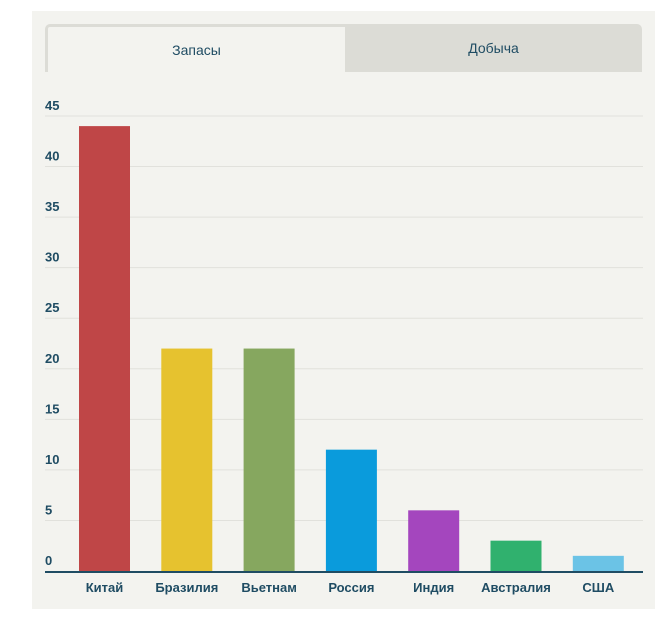 This screenshot has width=671, height=639. What do you see at coordinates (48, 560) in the screenshot?
I see `y-tick-label: 0` at bounding box center [48, 560].